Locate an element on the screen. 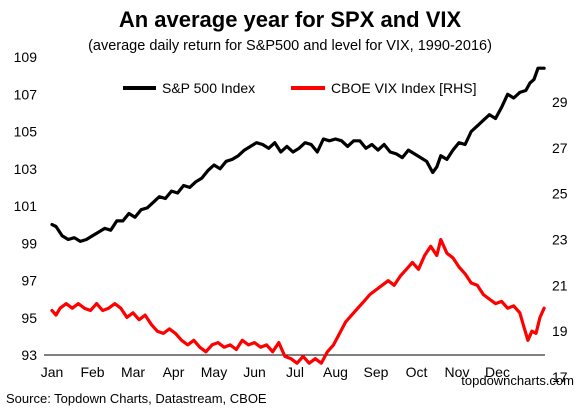 Image resolution: width=580 pixels, height=410 pixels. left-tick-label: 103 is located at coordinates (26, 169).